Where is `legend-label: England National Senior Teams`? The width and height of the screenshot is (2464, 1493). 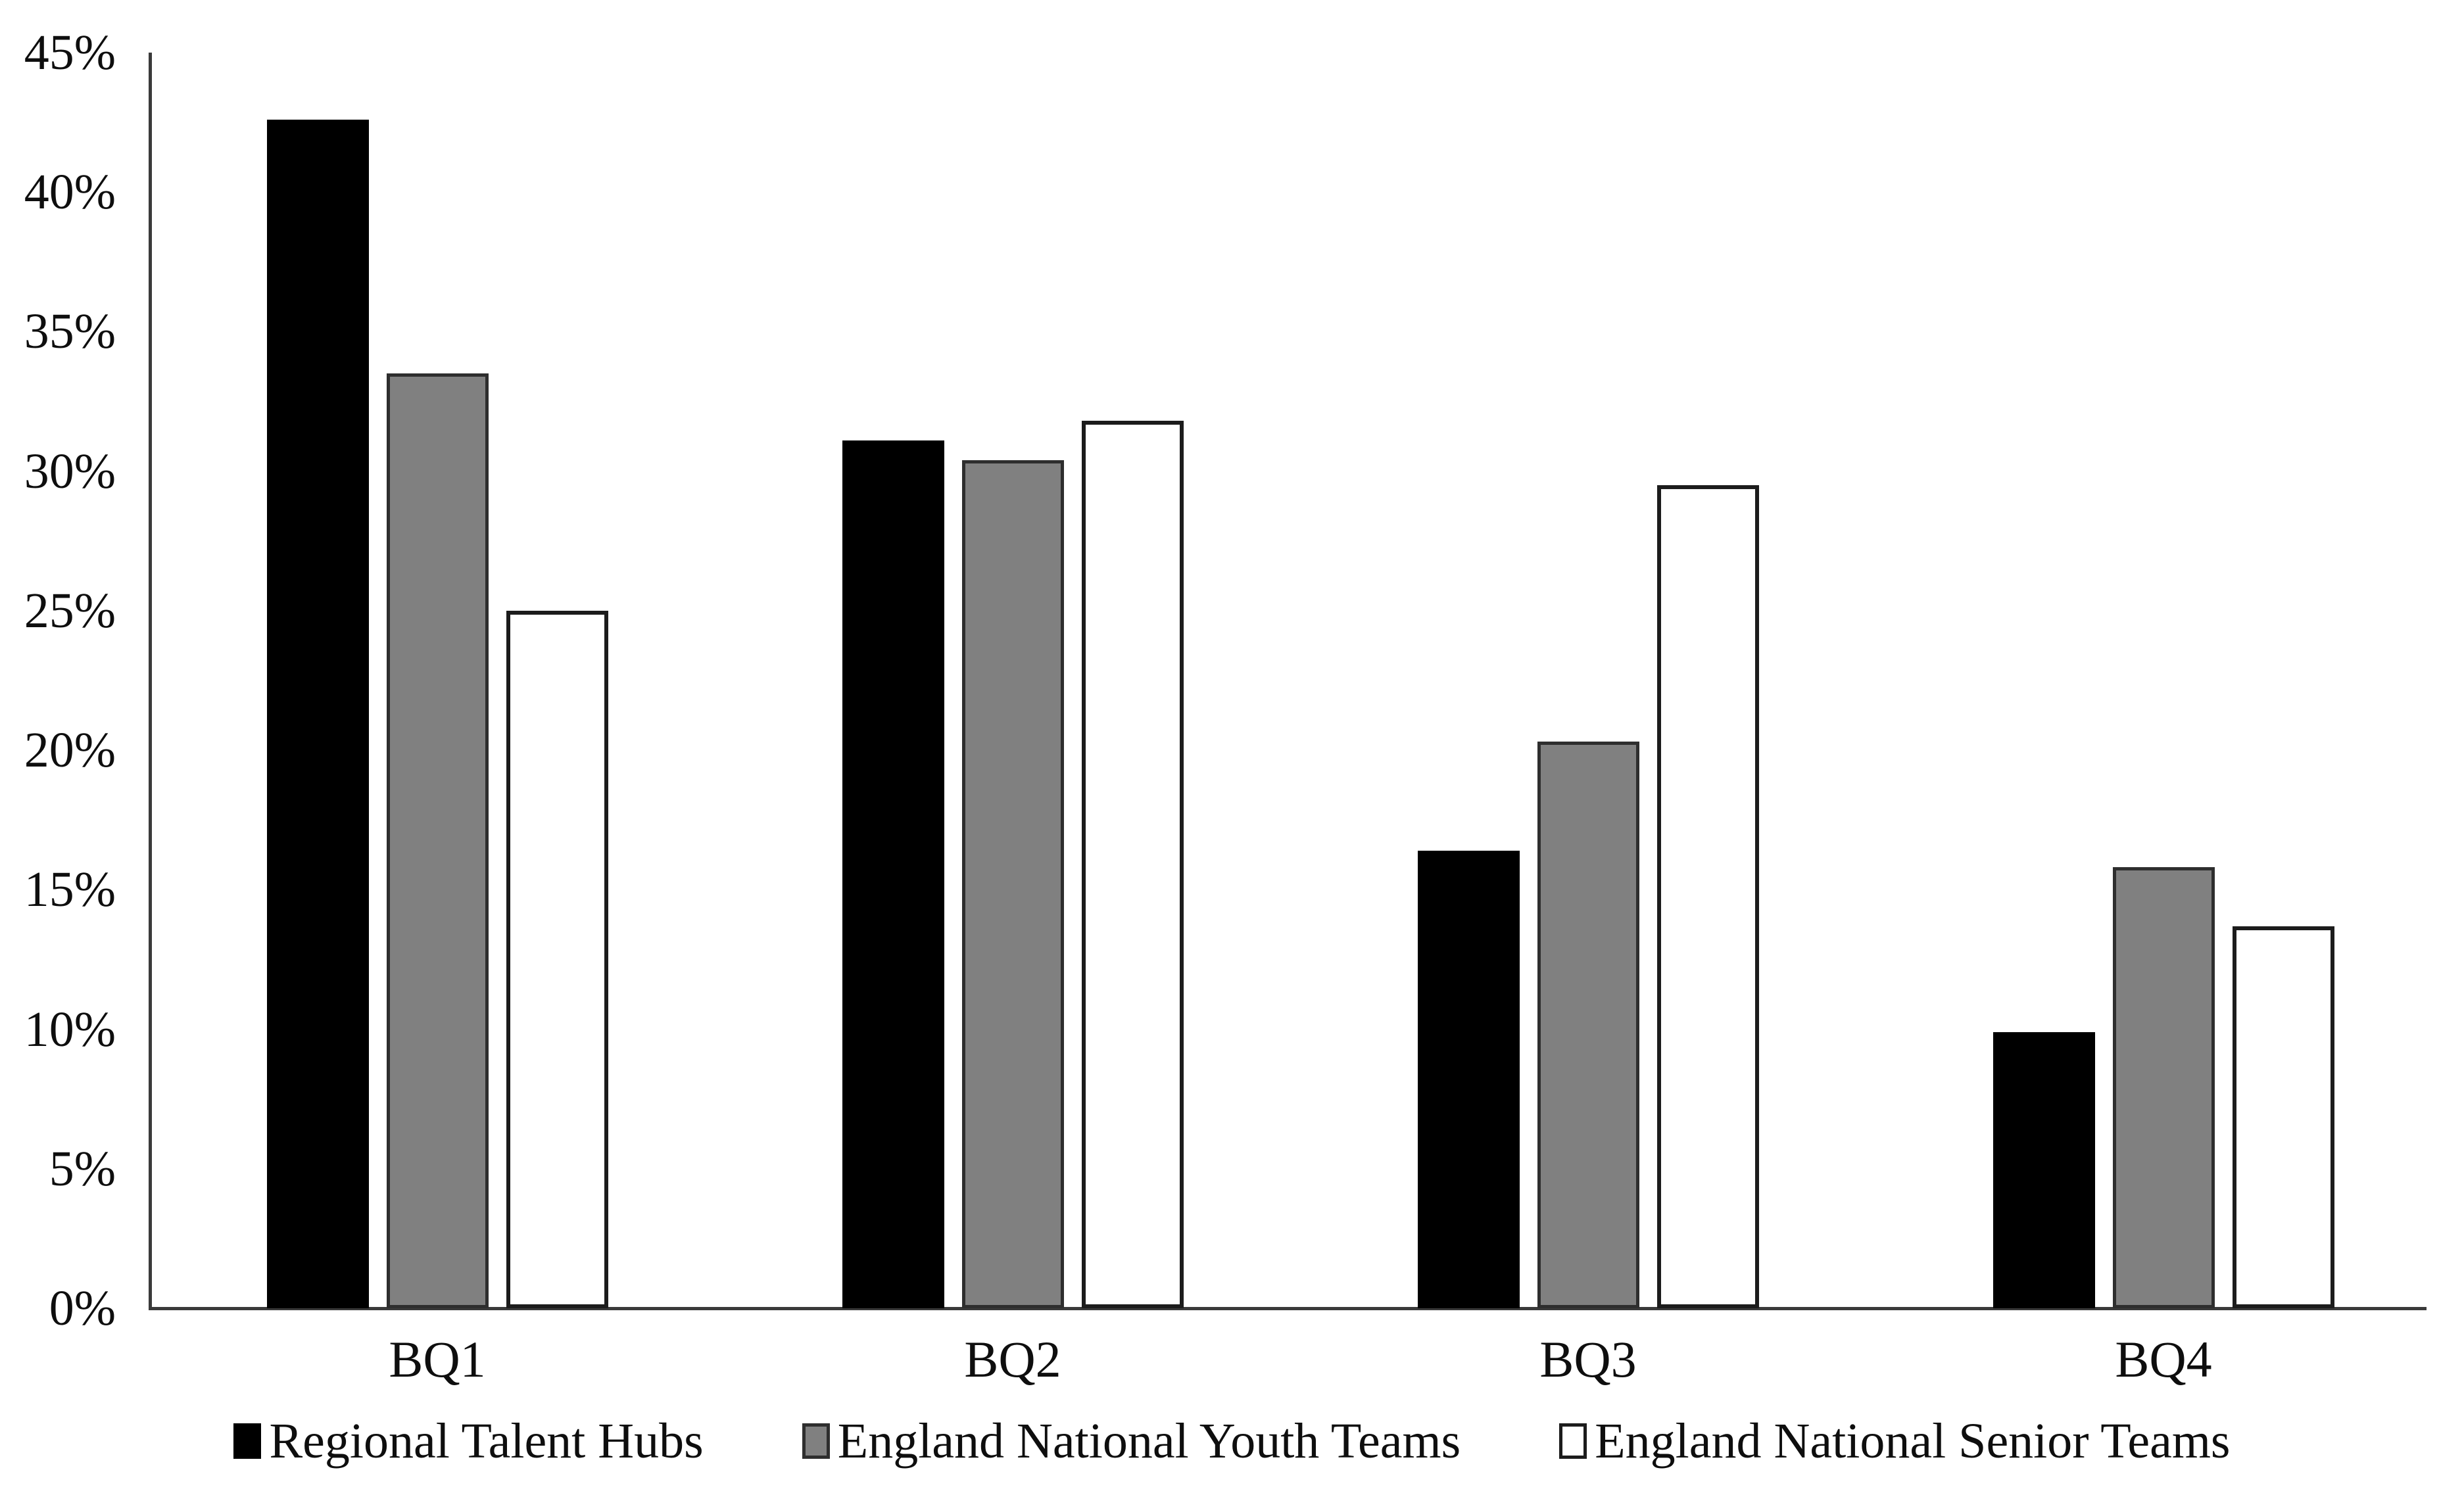 legend-label: England National Senior Teams is located at coordinates (1913, 1441).